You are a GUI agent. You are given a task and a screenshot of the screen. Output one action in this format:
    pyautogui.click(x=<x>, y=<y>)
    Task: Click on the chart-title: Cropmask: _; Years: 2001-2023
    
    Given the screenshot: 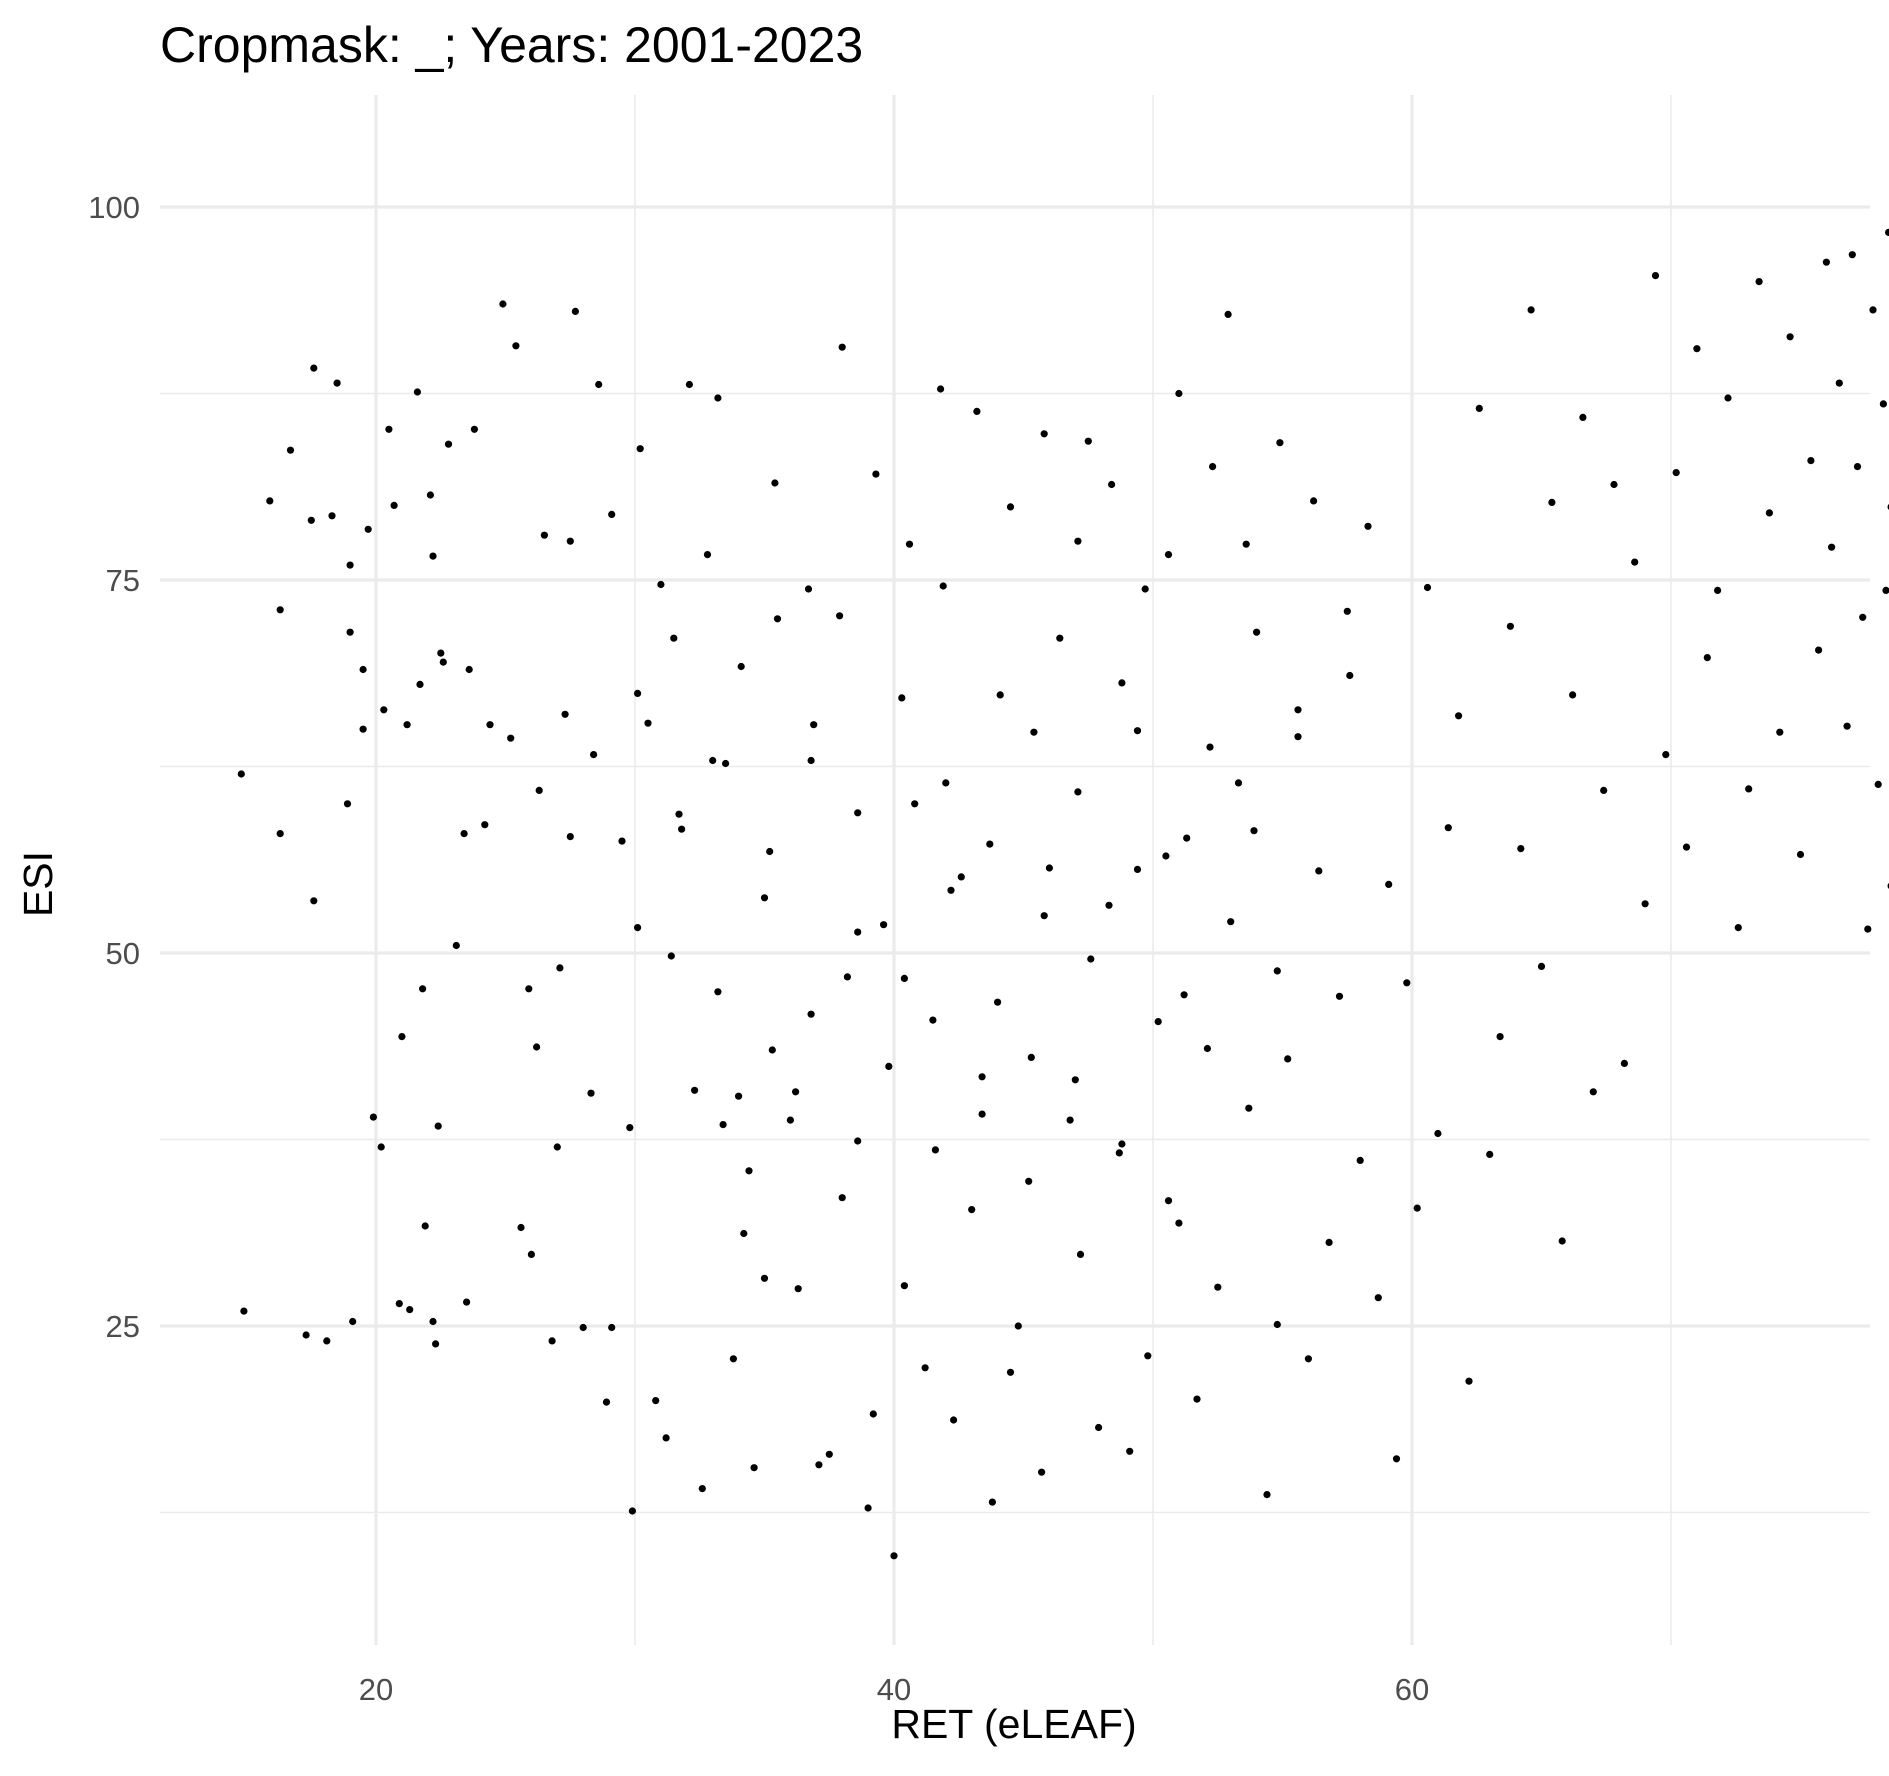 What is the action you would take?
    pyautogui.click(x=511, y=45)
    